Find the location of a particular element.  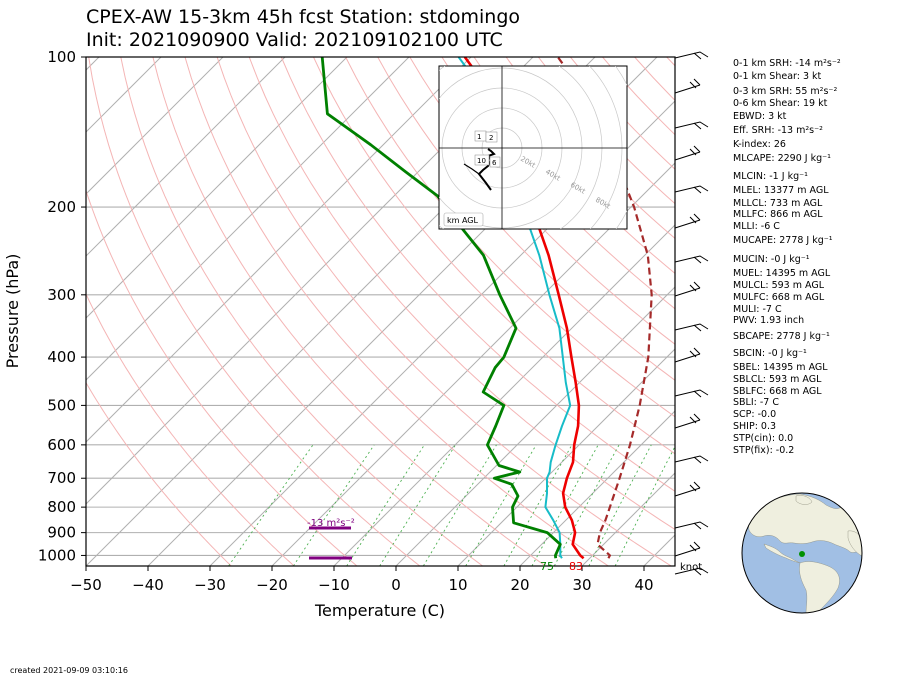

hodograph-legend-box is located at coordinates (463, 219).